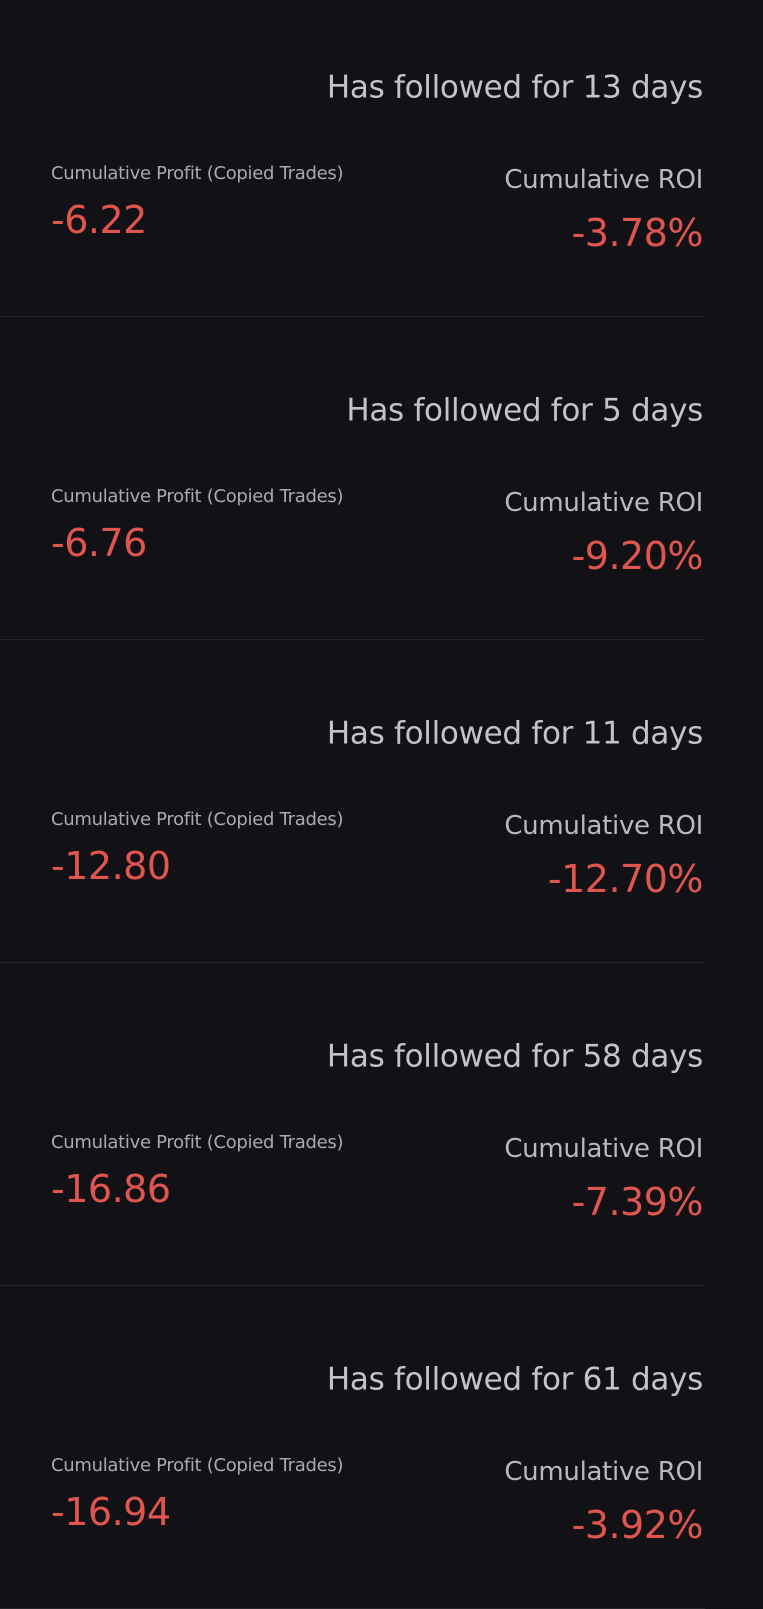 The width and height of the screenshot is (763, 1609). What do you see at coordinates (99, 220) in the screenshot?
I see `cumulative-profit-value: -6.22` at bounding box center [99, 220].